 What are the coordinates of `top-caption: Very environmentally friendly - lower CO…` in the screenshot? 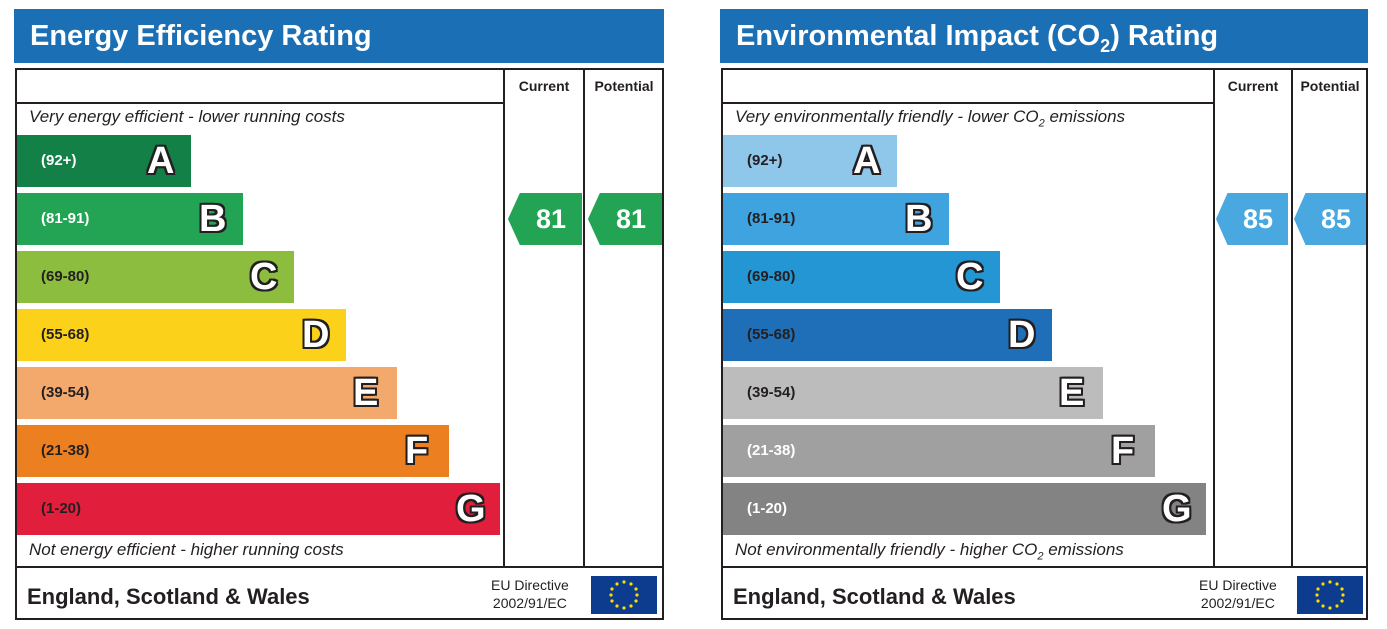 It's located at (930, 118).